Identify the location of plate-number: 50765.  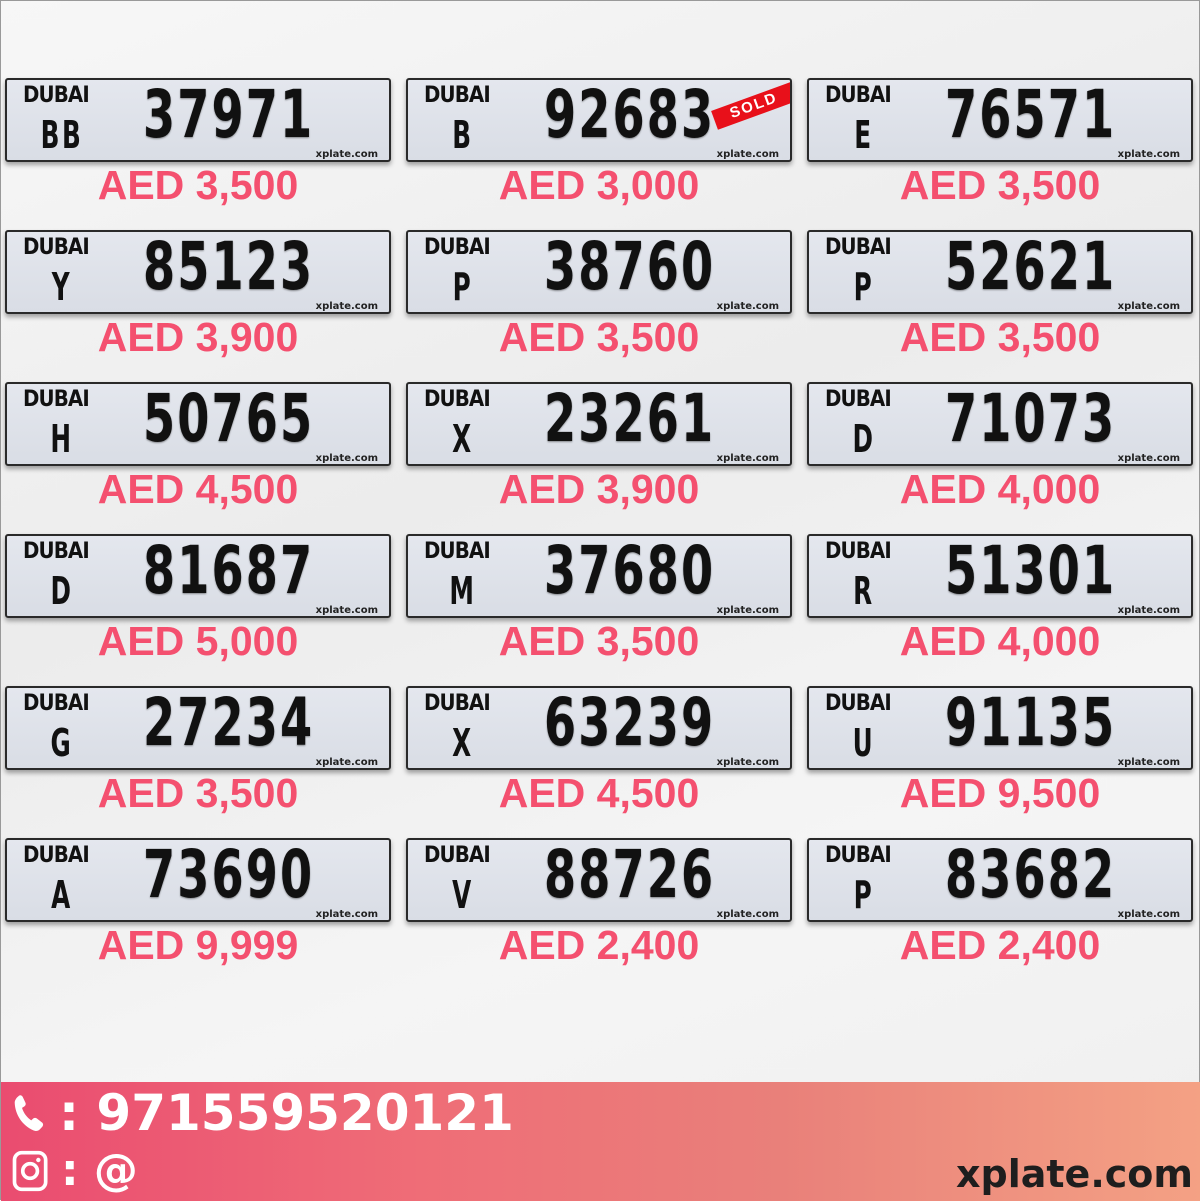
(229, 419).